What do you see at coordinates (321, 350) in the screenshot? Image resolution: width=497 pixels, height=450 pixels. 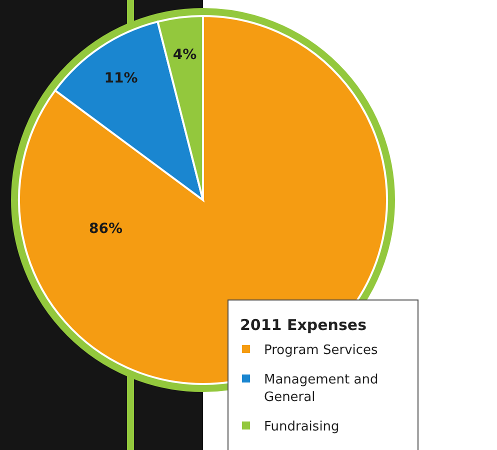 I see `slice-label: Program Services` at bounding box center [321, 350].